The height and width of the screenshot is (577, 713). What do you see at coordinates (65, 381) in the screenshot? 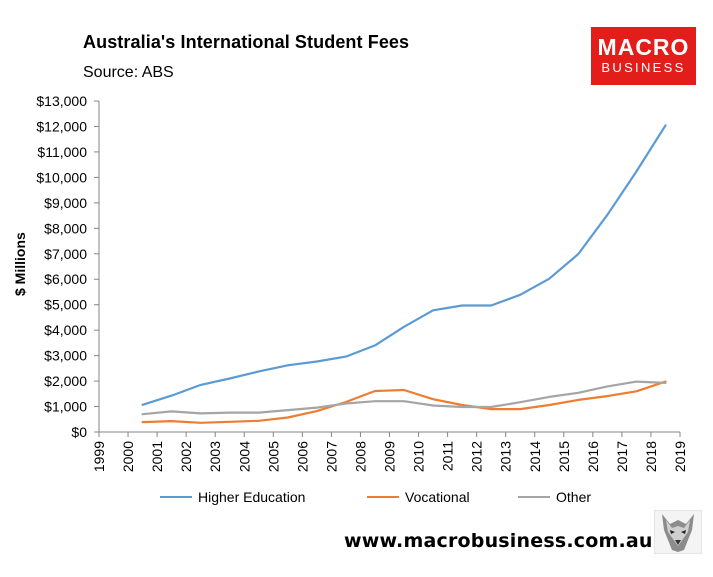
I see `y-tick-label: $2,000` at bounding box center [65, 381].